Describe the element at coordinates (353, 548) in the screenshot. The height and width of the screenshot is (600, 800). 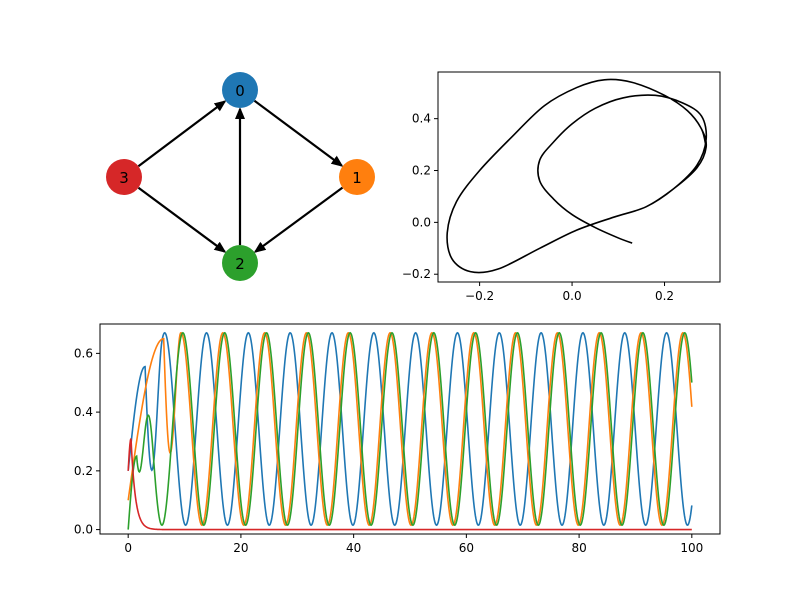
I see `time-x-tick-label: 40` at that location.